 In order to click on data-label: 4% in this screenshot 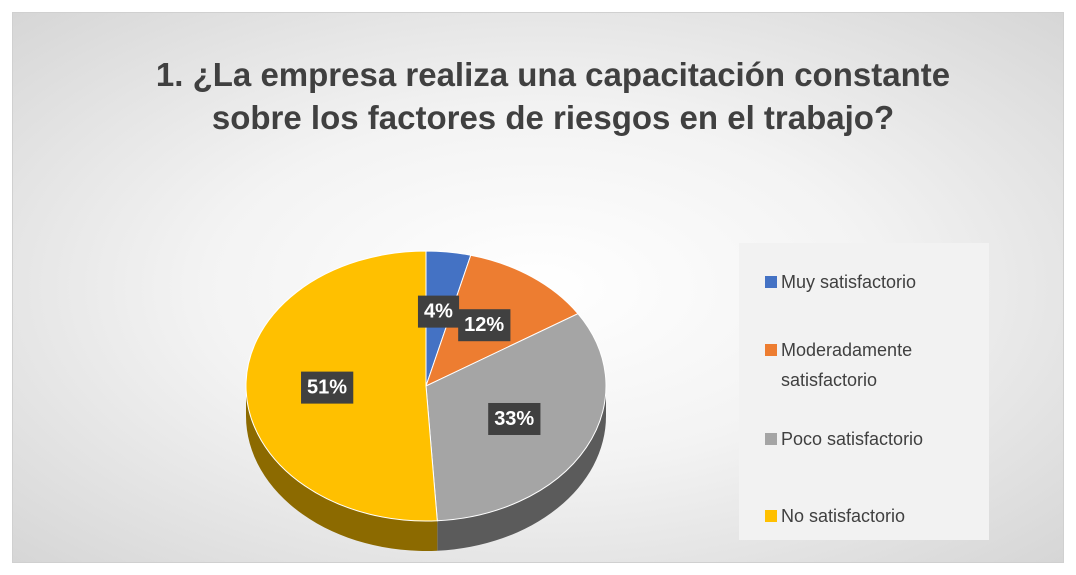, I will do `click(438, 311)`.